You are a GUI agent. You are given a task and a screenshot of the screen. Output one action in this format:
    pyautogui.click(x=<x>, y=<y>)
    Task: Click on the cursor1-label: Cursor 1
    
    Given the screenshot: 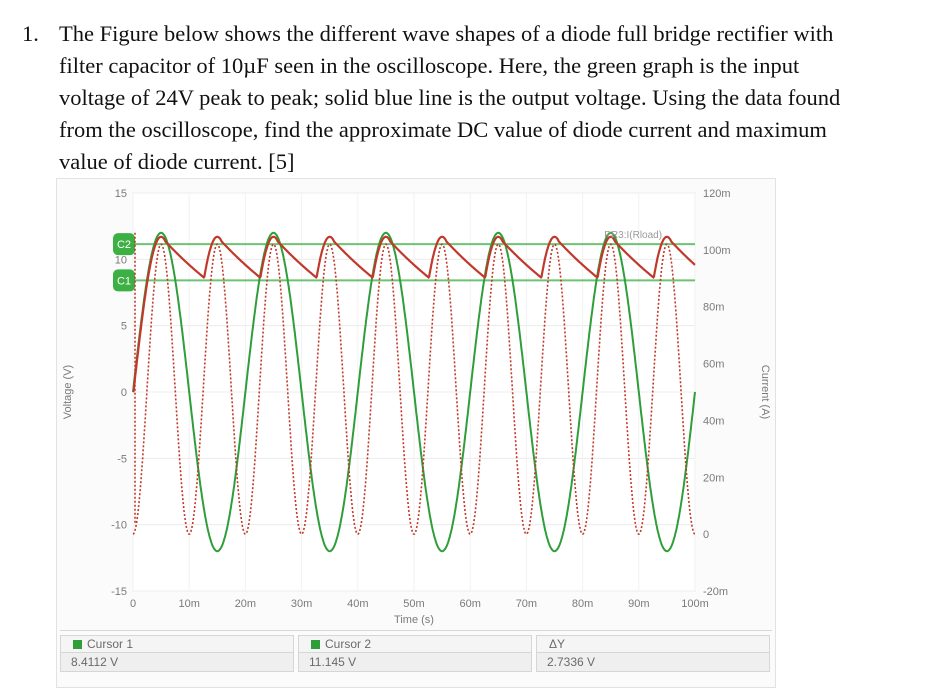 What is the action you would take?
    pyautogui.click(x=110, y=644)
    